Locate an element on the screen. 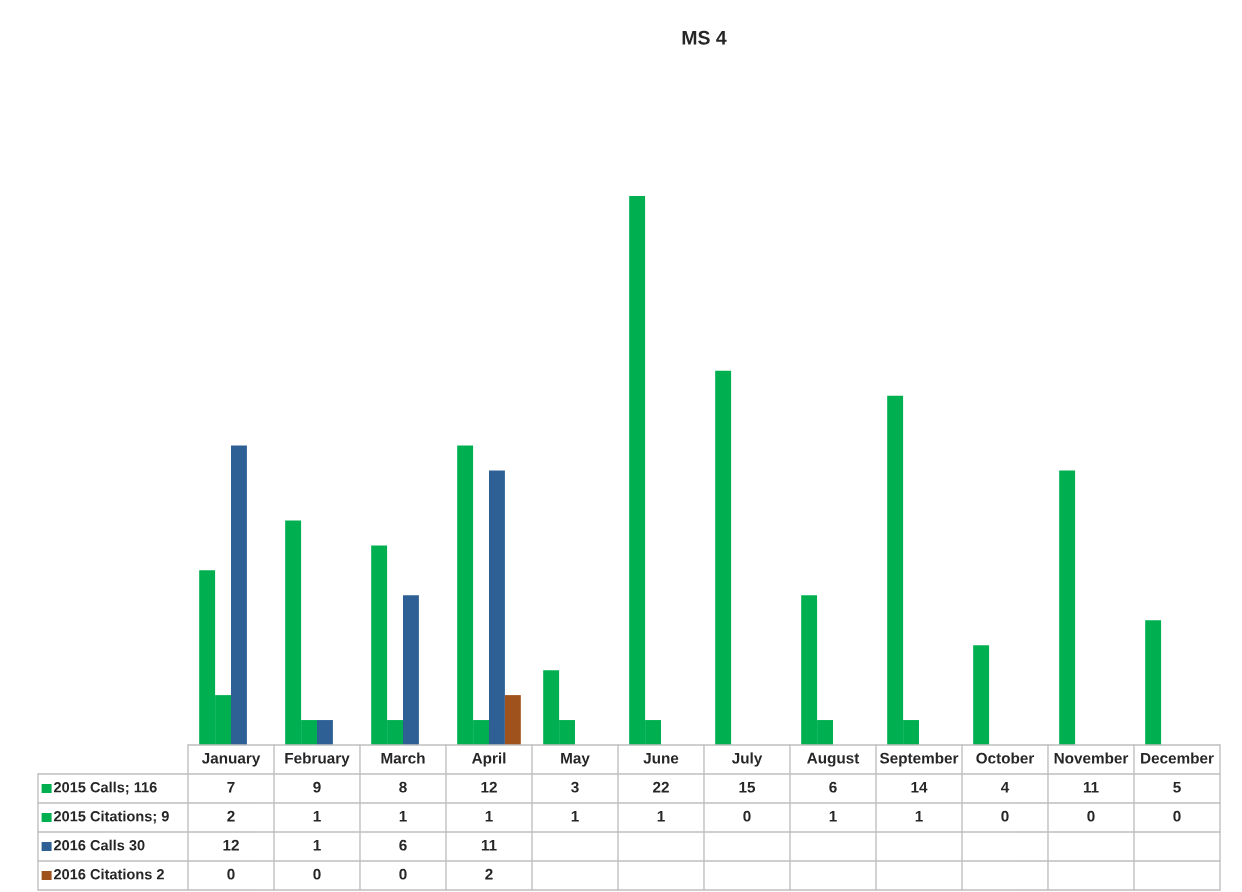 The width and height of the screenshot is (1242, 892). legend-label: 2016 Calls 30 is located at coordinates (99, 845).